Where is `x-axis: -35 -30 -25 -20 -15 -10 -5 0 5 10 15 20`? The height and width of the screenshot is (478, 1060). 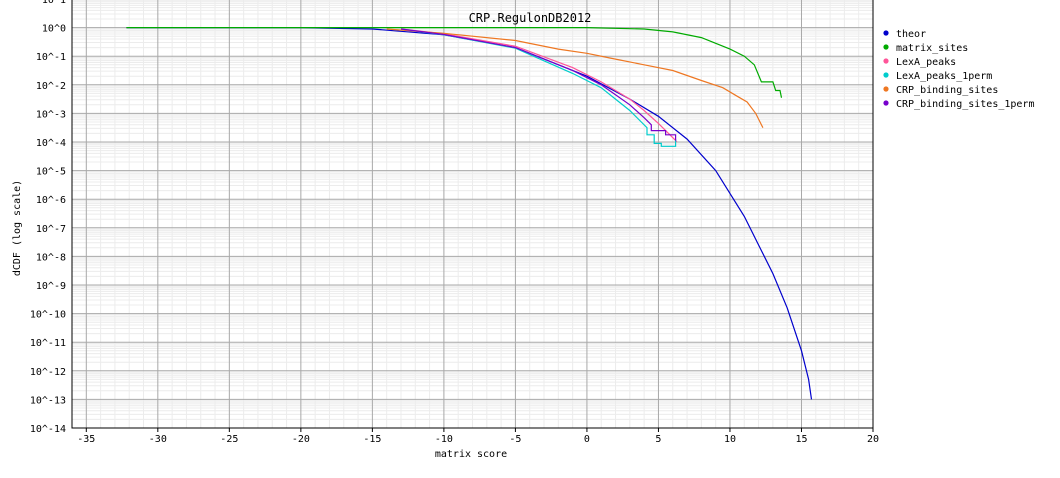 x-axis: -35 -30 -25 -20 -15 -10 -5 0 5 10 15 20 is located at coordinates (478, 436).